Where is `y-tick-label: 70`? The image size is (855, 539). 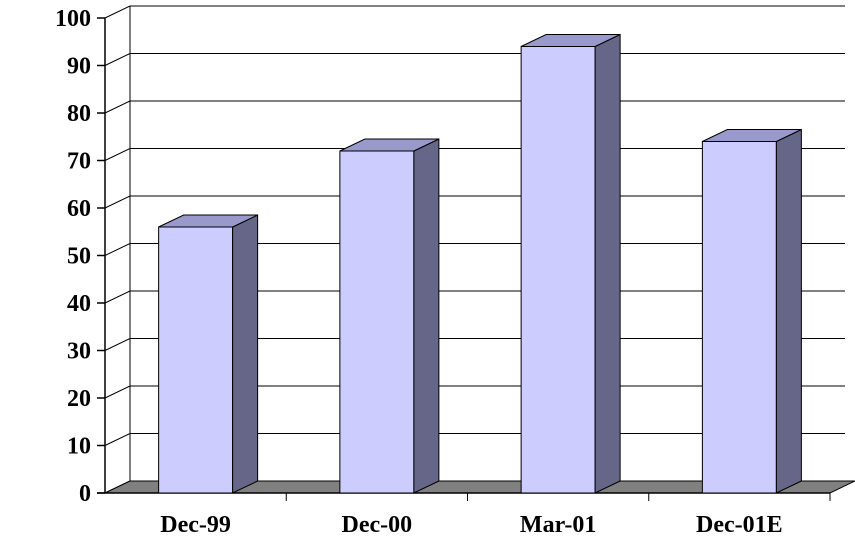
y-tick-label: 70 is located at coordinates (79, 162).